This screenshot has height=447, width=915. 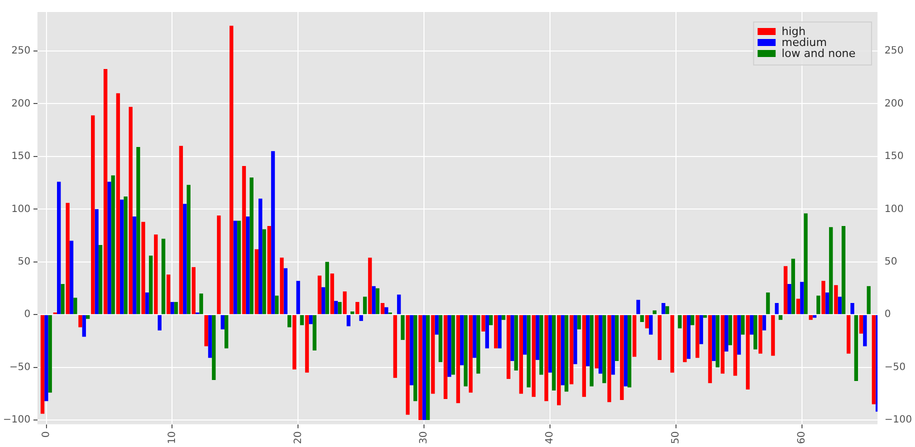 What do you see at coordinates (46, 434) in the screenshot?
I see `x-tick-label: 0` at bounding box center [46, 434].